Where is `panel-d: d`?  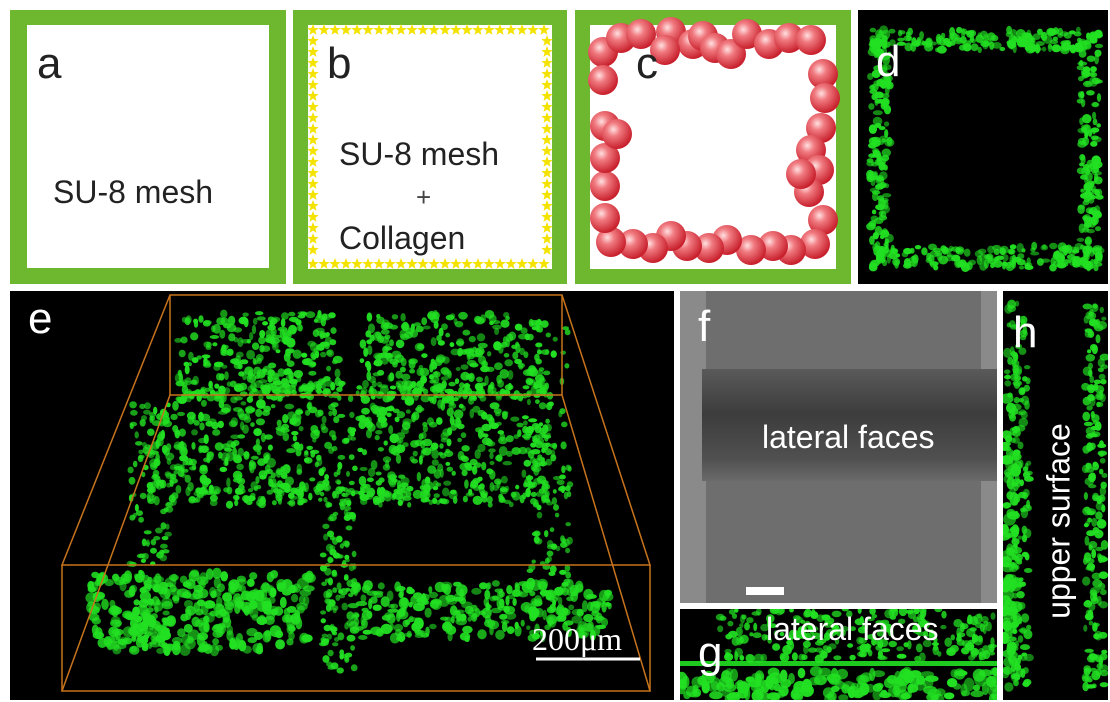
panel-d: d is located at coordinates (983, 147).